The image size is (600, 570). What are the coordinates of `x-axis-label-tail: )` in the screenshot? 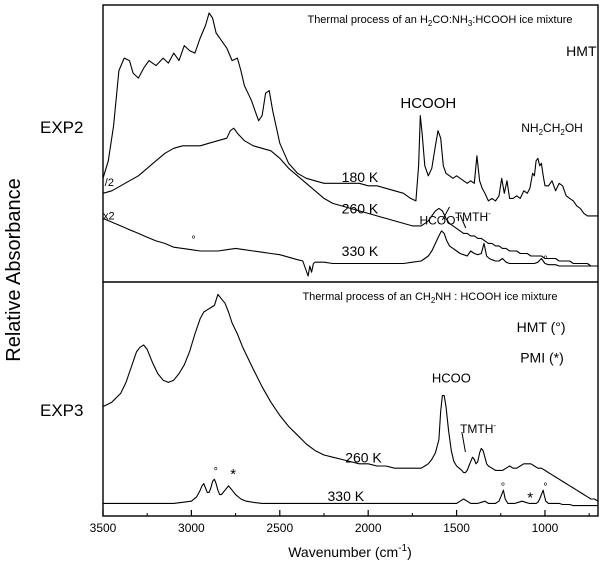 It's located at (409, 552).